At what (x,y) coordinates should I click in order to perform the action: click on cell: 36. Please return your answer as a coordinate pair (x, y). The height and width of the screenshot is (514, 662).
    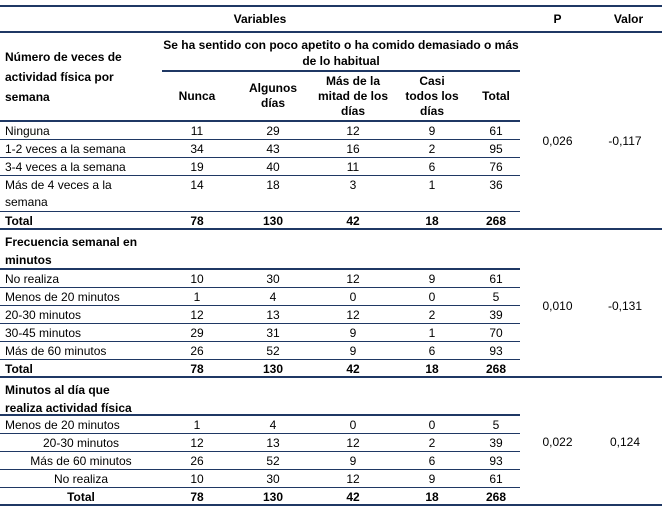
    Looking at the image, I should click on (496, 185).